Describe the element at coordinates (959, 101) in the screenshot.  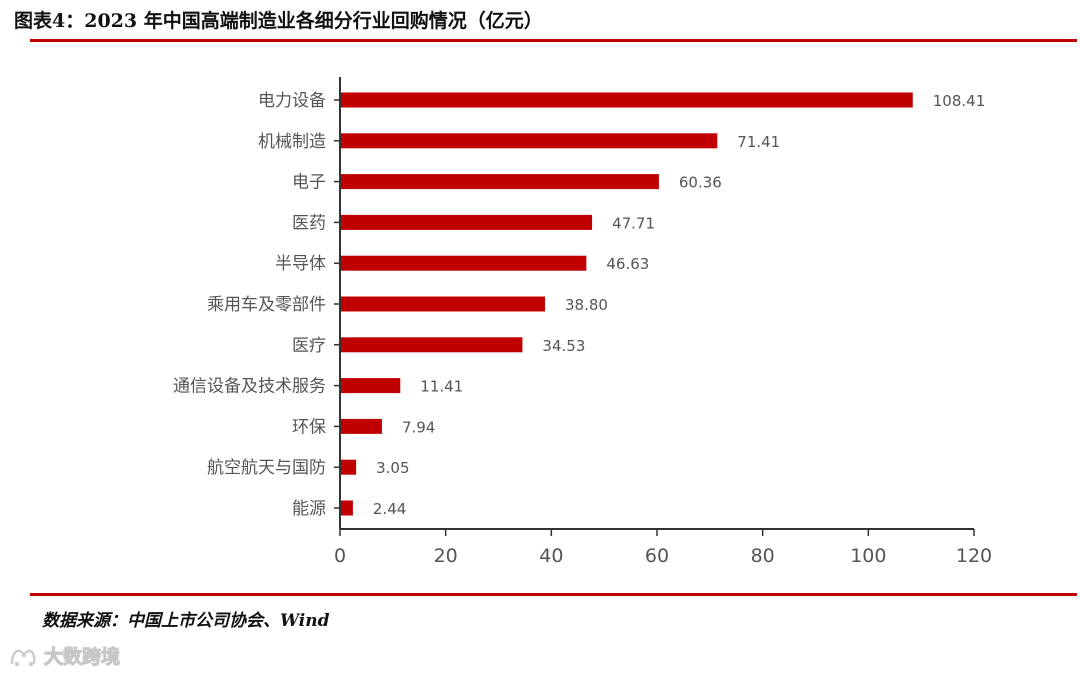
I see `value-label: 108.41` at that location.